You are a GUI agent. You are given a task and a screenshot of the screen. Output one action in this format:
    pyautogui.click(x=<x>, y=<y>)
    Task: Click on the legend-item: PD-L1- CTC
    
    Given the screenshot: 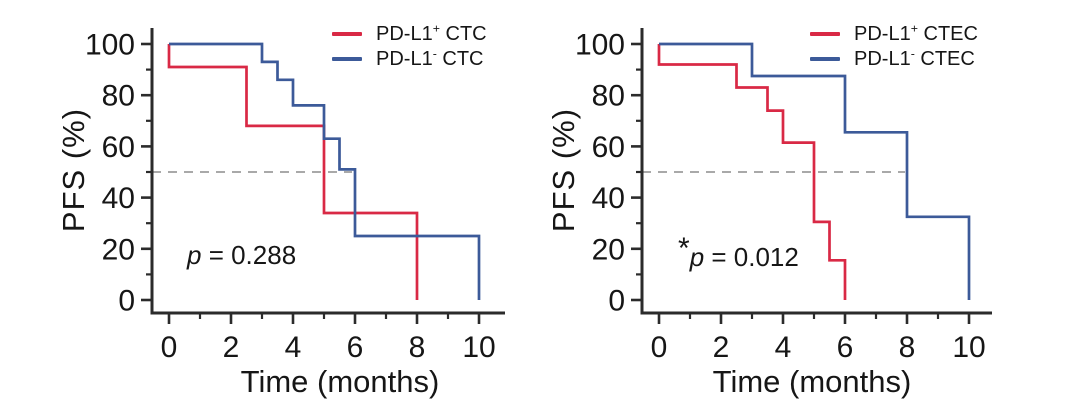 What is the action you would take?
    pyautogui.click(x=409, y=58)
    